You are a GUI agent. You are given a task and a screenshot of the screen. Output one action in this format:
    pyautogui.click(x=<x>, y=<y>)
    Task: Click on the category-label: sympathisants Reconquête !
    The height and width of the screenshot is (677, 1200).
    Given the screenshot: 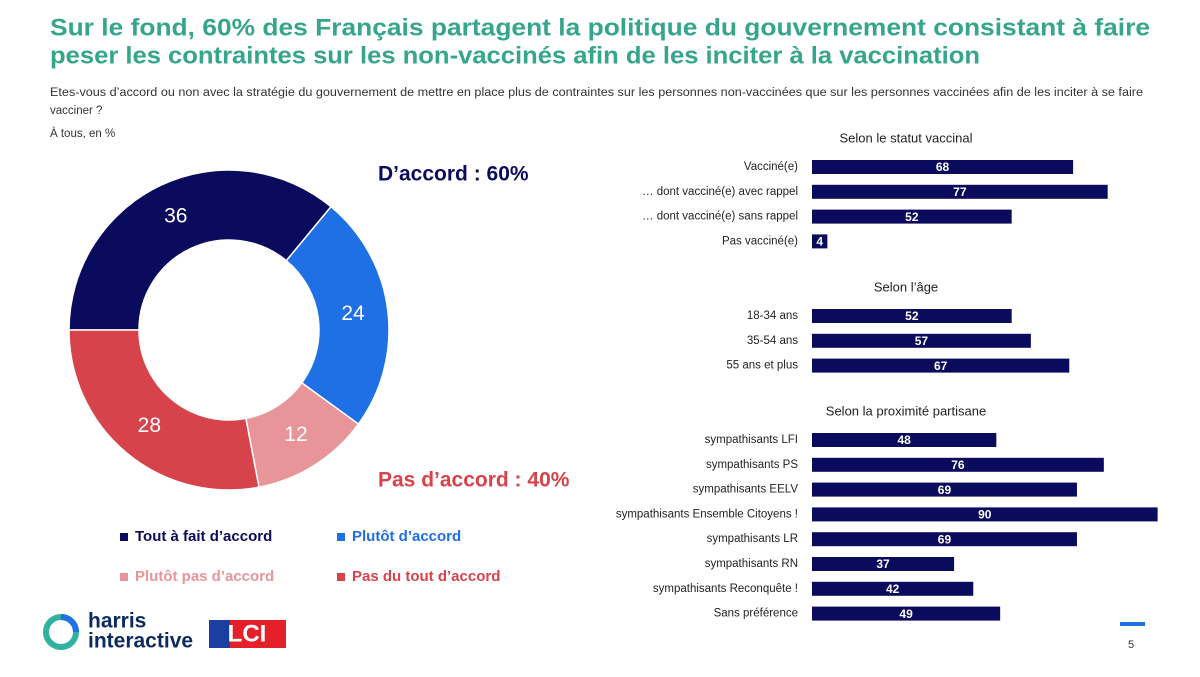 What is the action you would take?
    pyautogui.click(x=725, y=589)
    